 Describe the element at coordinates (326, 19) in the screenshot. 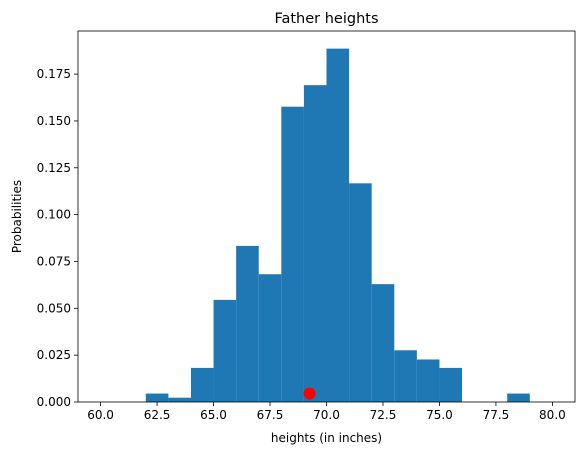

I see `chart-title: Father heights` at that location.